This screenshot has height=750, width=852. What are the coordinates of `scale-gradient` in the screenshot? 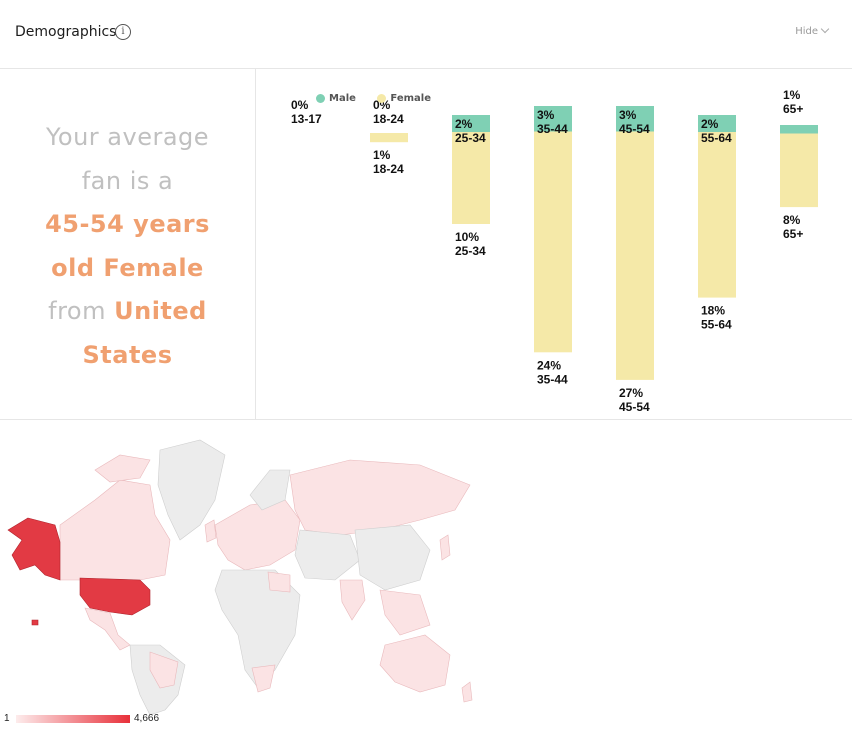 It's located at (73, 719).